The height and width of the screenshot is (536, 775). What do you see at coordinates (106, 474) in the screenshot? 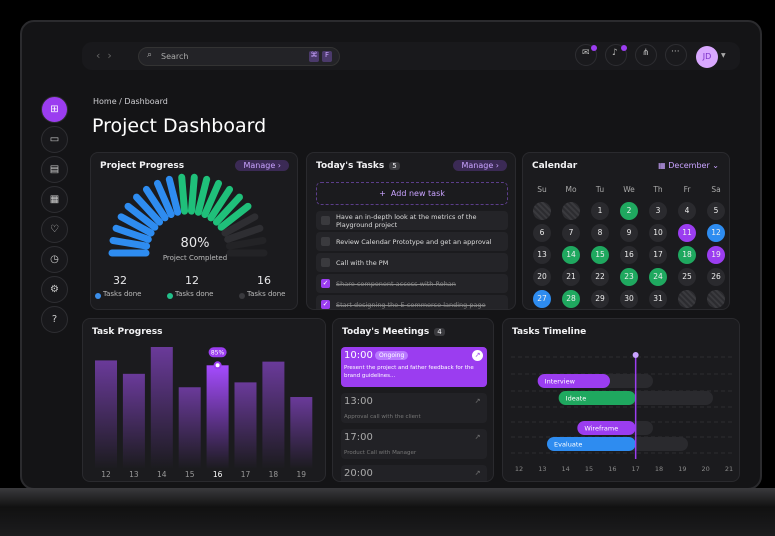
I see `x-tick-label: 12` at bounding box center [106, 474].